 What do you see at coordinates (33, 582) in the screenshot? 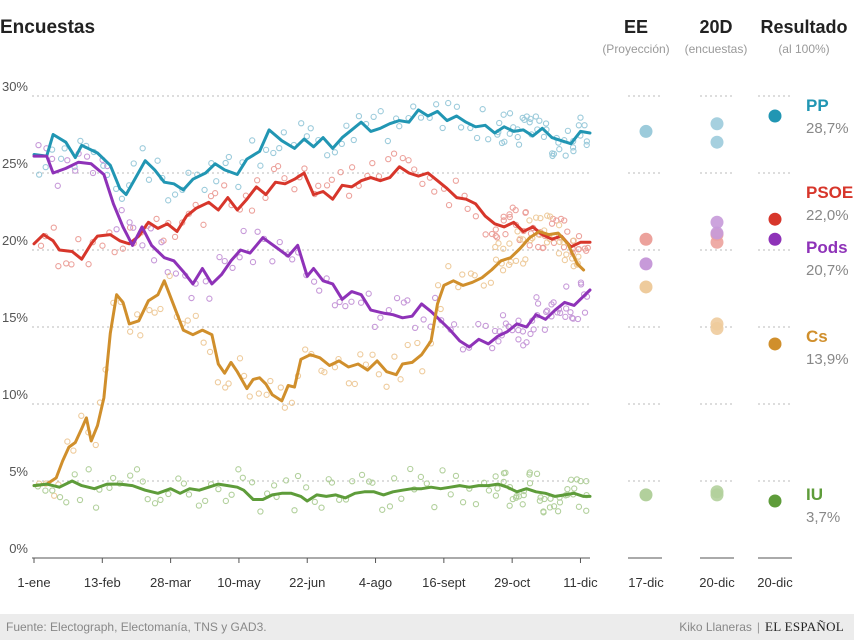
I see `x-tick-label: 1-ene` at bounding box center [33, 582].